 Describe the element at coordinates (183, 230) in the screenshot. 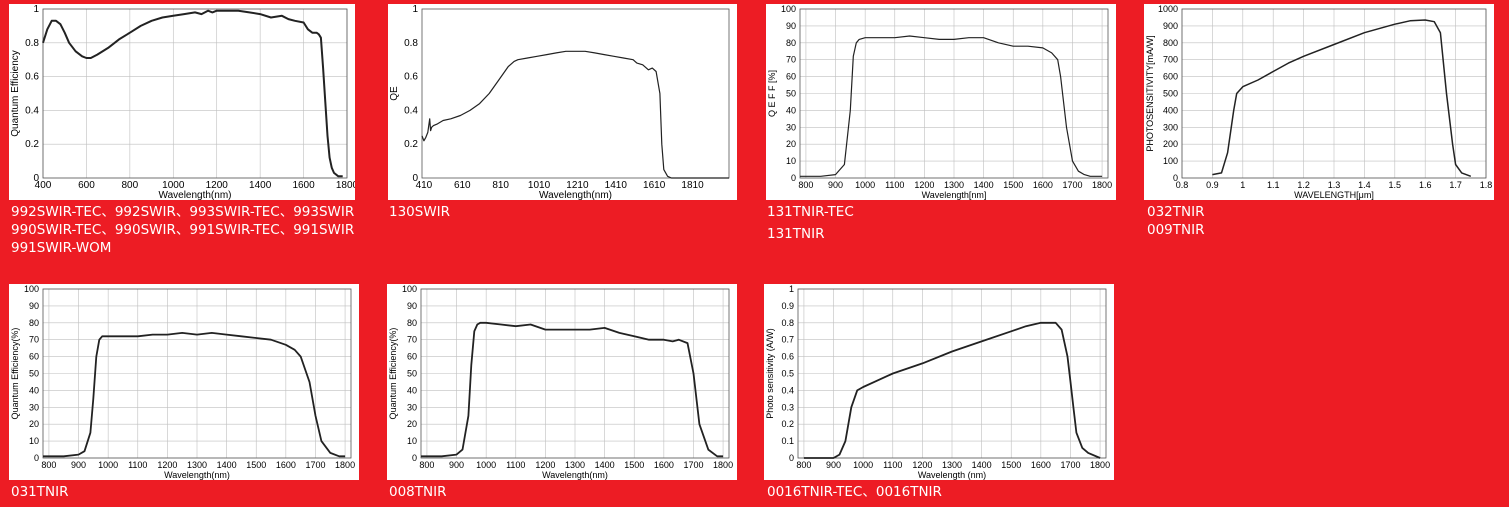

I see `chart-caption-1-line-2: 990SWIR-TEC、990SWIR、991SWIR-TEC、991SWIR` at that location.